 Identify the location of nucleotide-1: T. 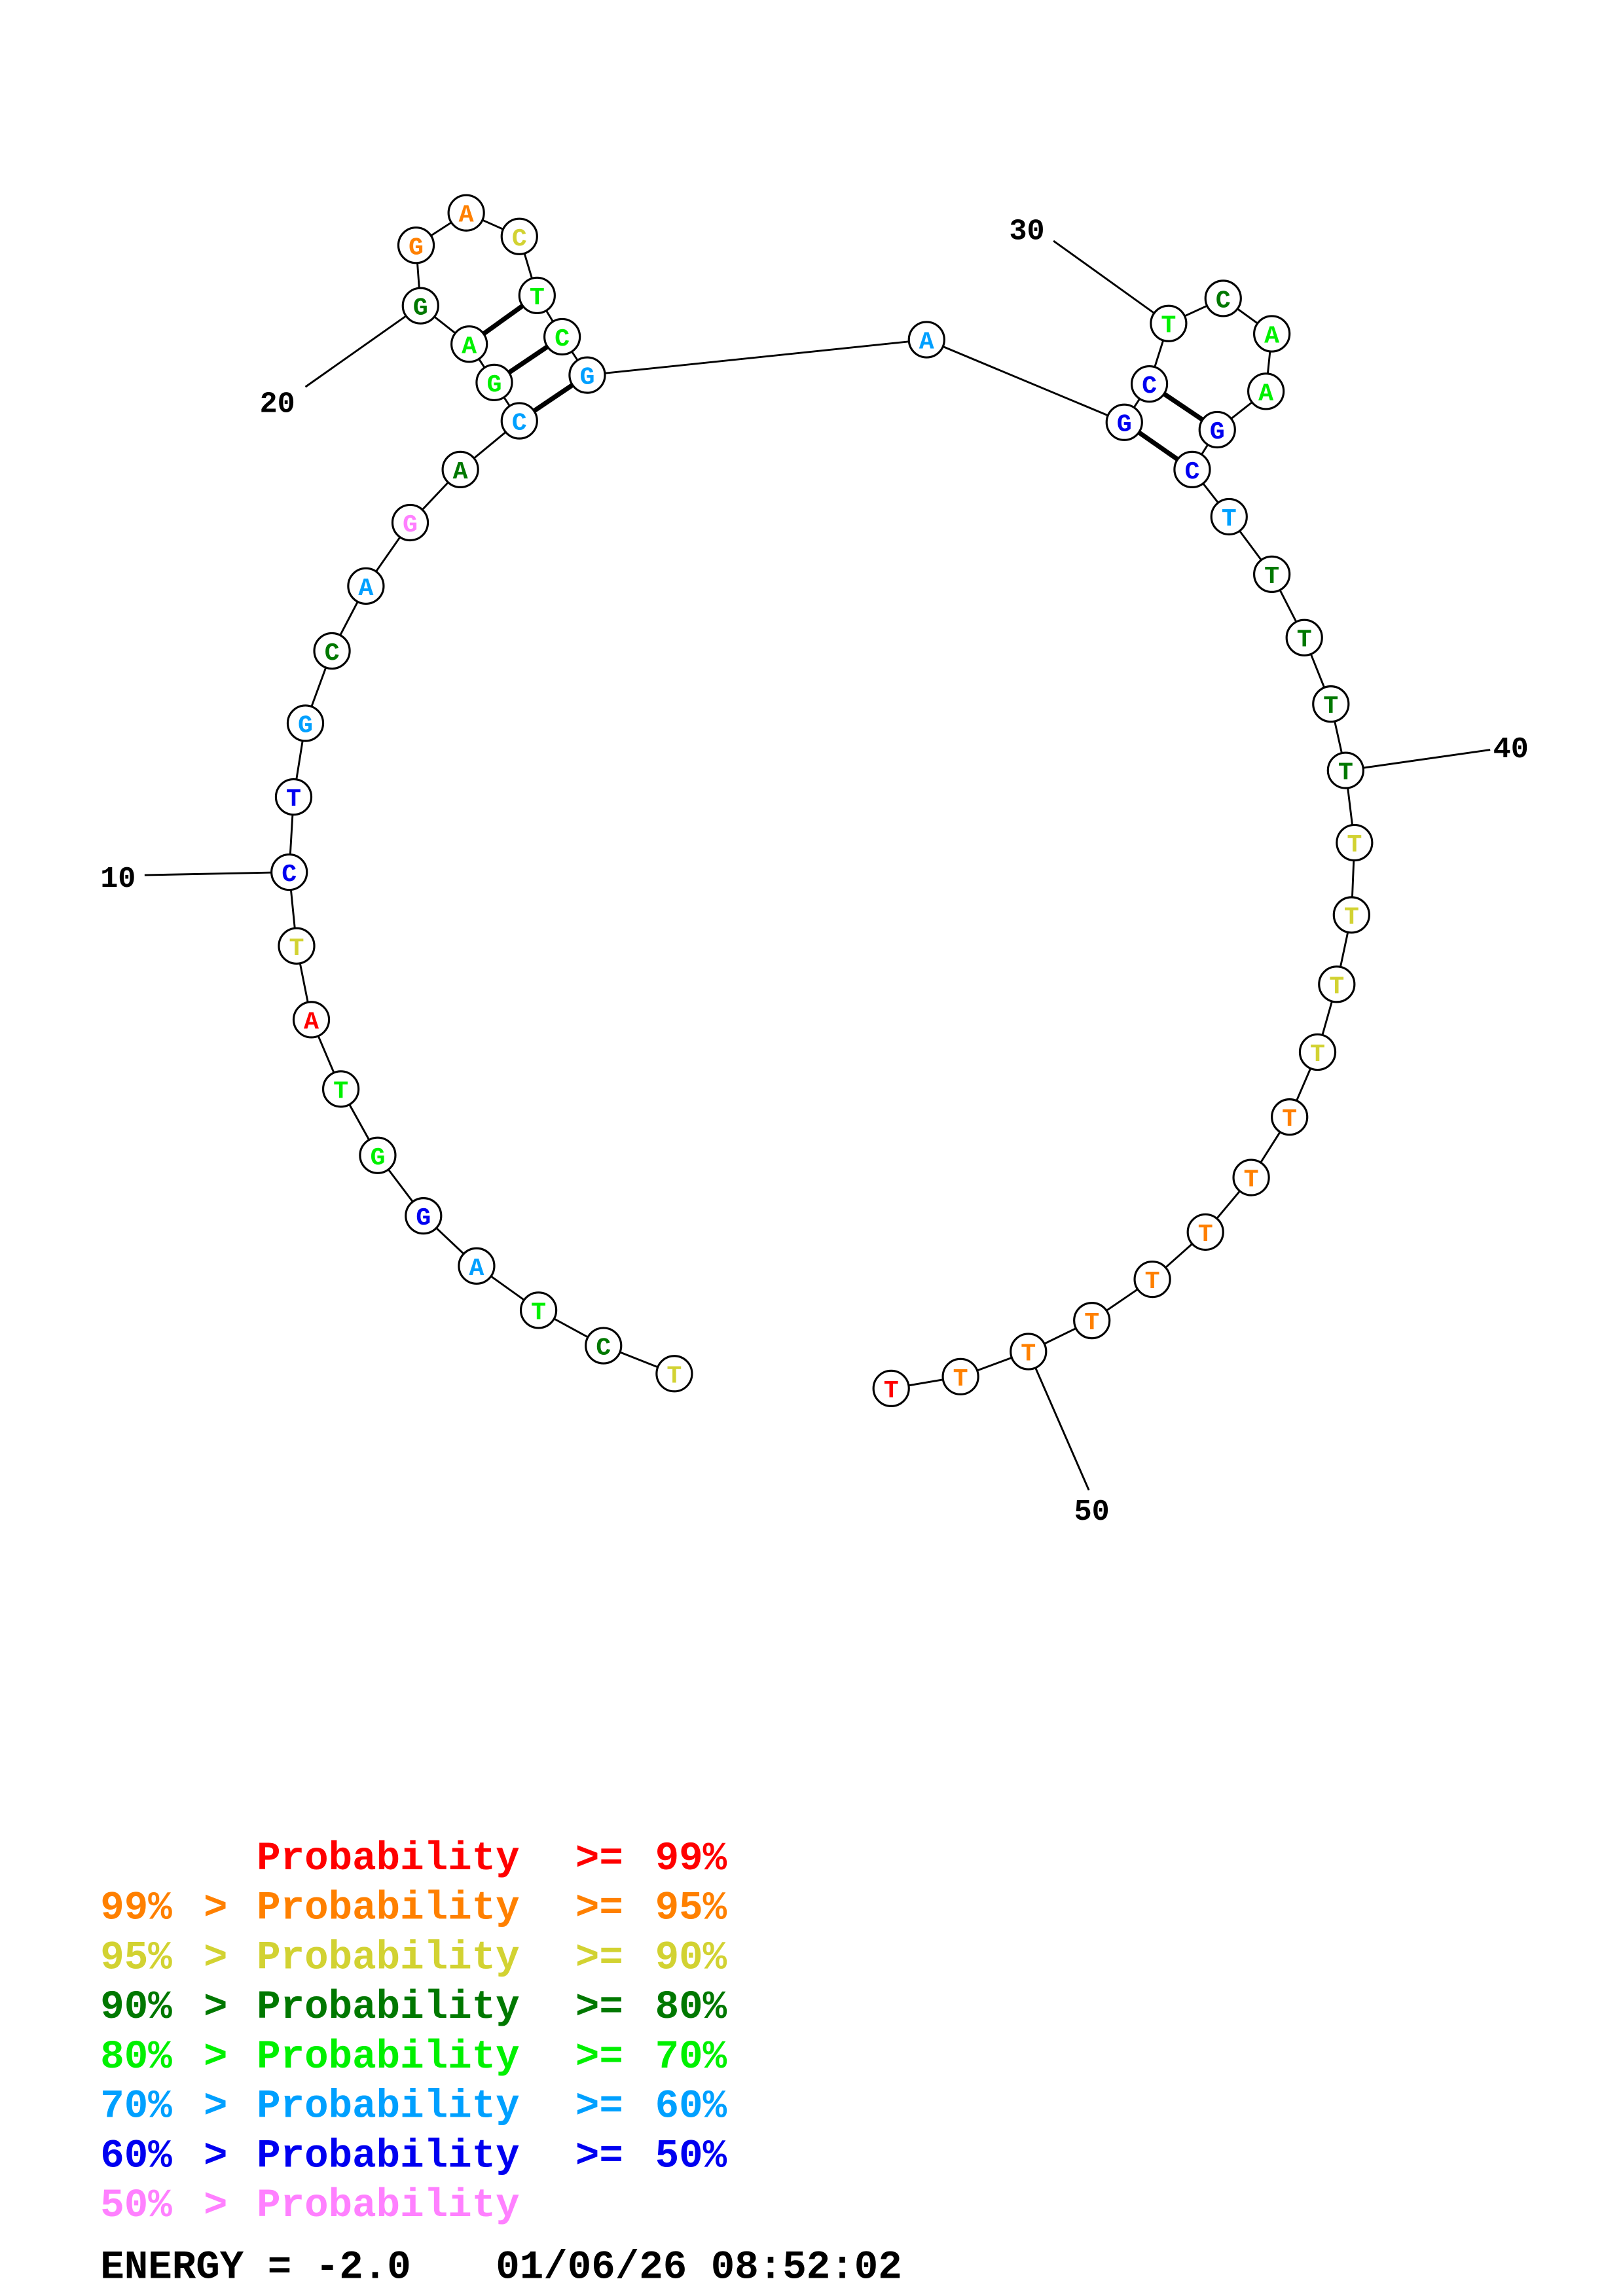
(674, 1374).